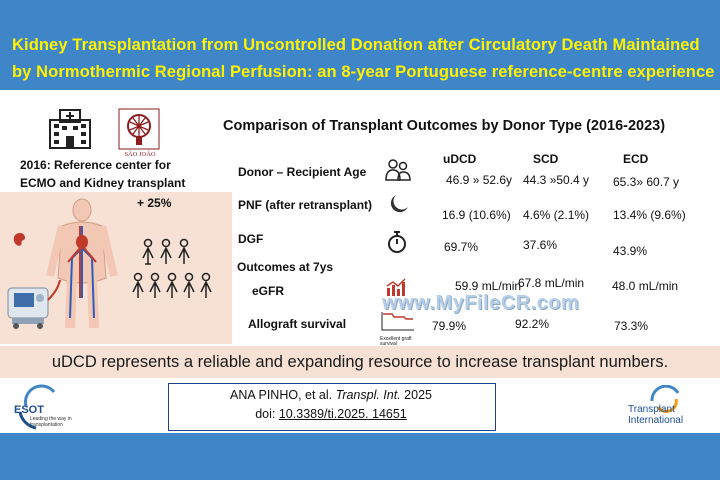 The image size is (720, 480). I want to click on cell-dgf-ecd: 43.9%, so click(630, 251).